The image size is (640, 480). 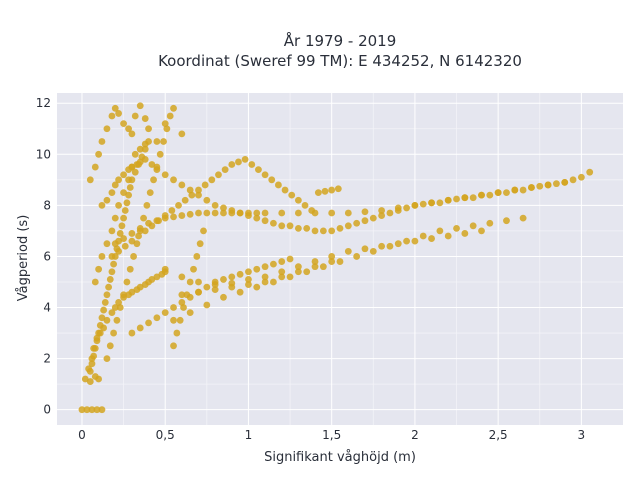 What do you see at coordinates (47, 359) in the screenshot?
I see `y-tick-label: 2` at bounding box center [47, 359].